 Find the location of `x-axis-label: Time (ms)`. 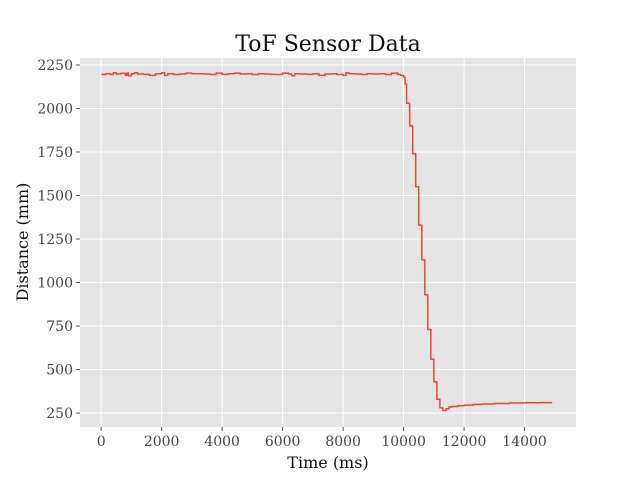

x-axis-label: Time (ms) is located at coordinates (327, 462).